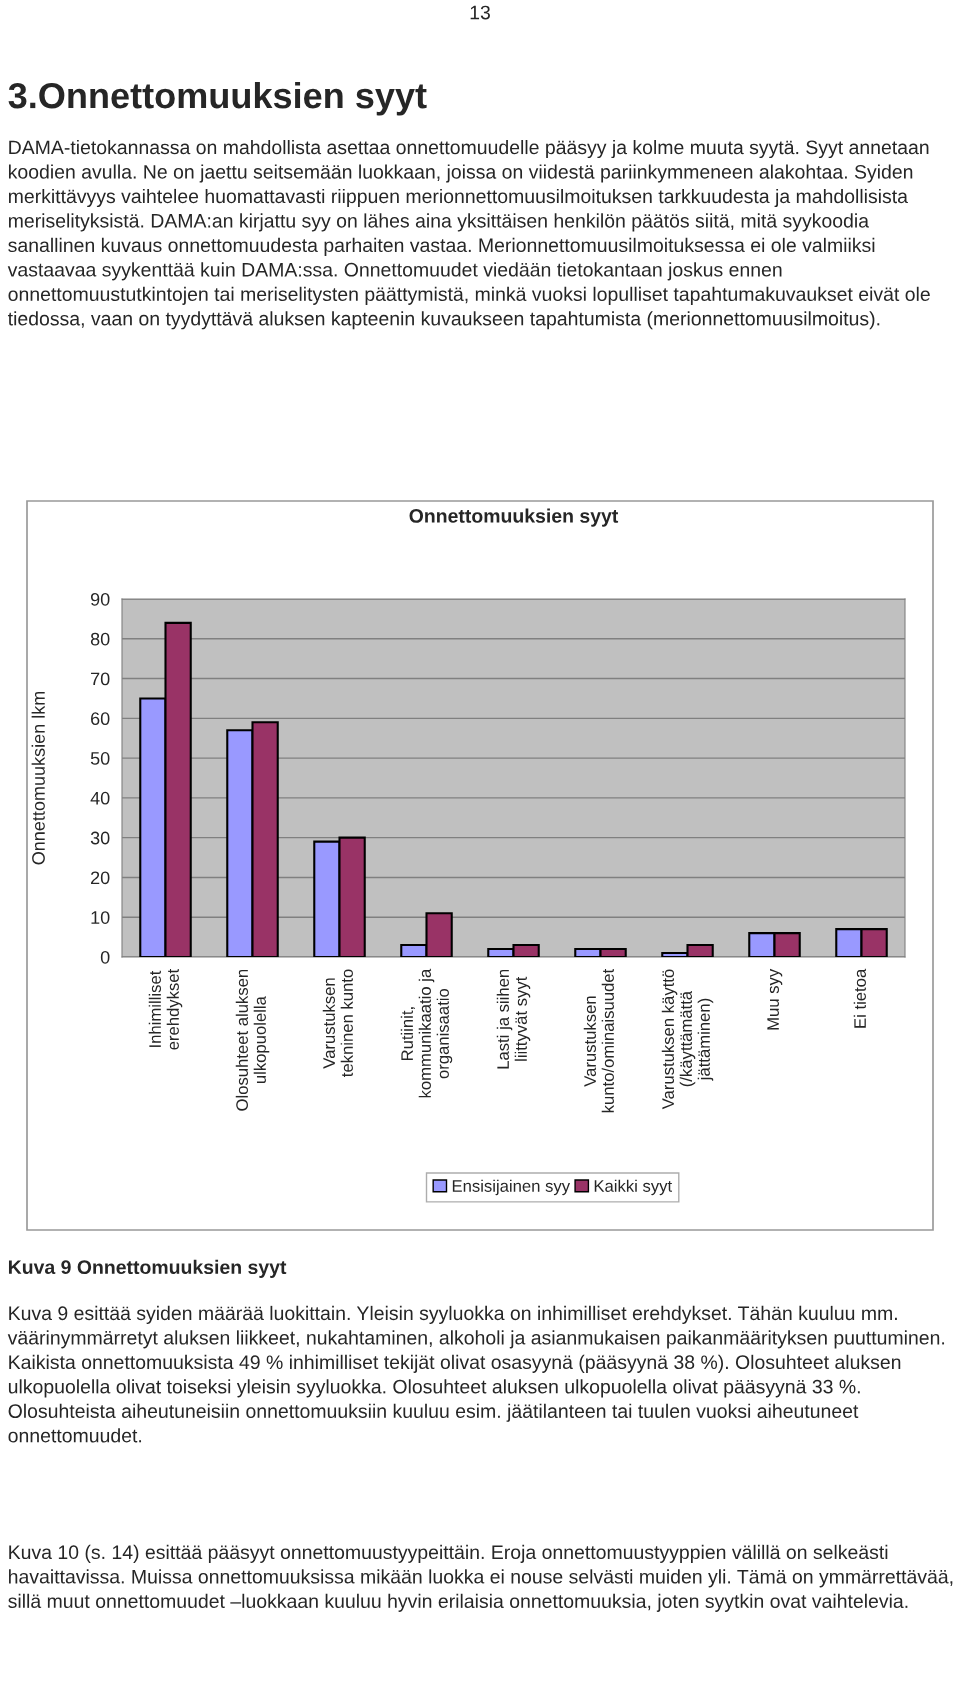 This screenshot has width=960, height=1707. I want to click on x-tick-label: Muu syy, so click(775, 999).